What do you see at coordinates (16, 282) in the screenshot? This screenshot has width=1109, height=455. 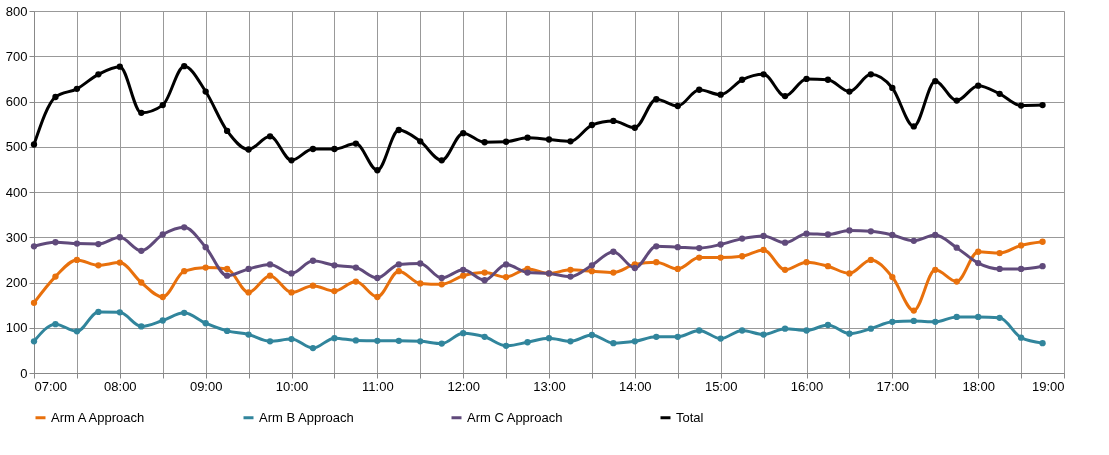 I see `y-tick-label: 200` at bounding box center [16, 282].